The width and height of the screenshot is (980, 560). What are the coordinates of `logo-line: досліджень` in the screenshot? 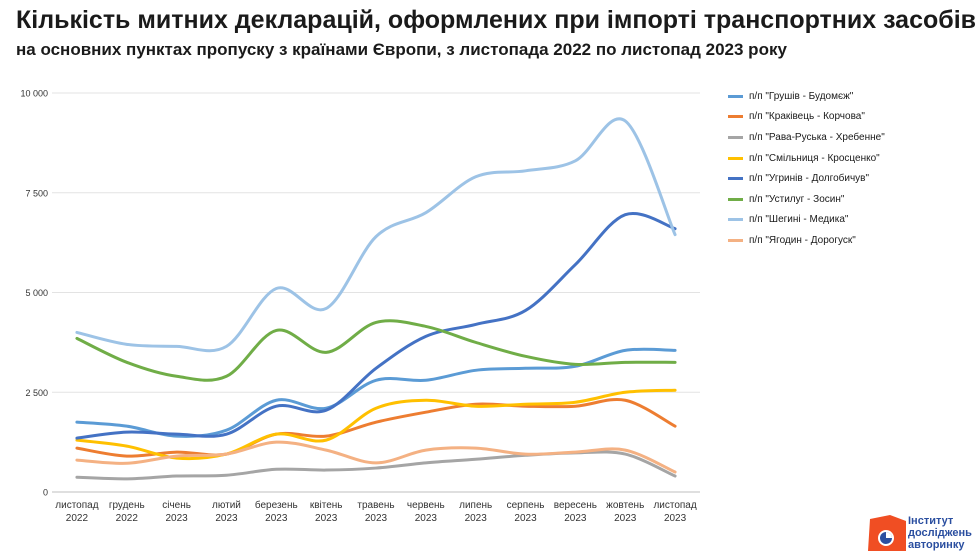 It's located at (940, 533).